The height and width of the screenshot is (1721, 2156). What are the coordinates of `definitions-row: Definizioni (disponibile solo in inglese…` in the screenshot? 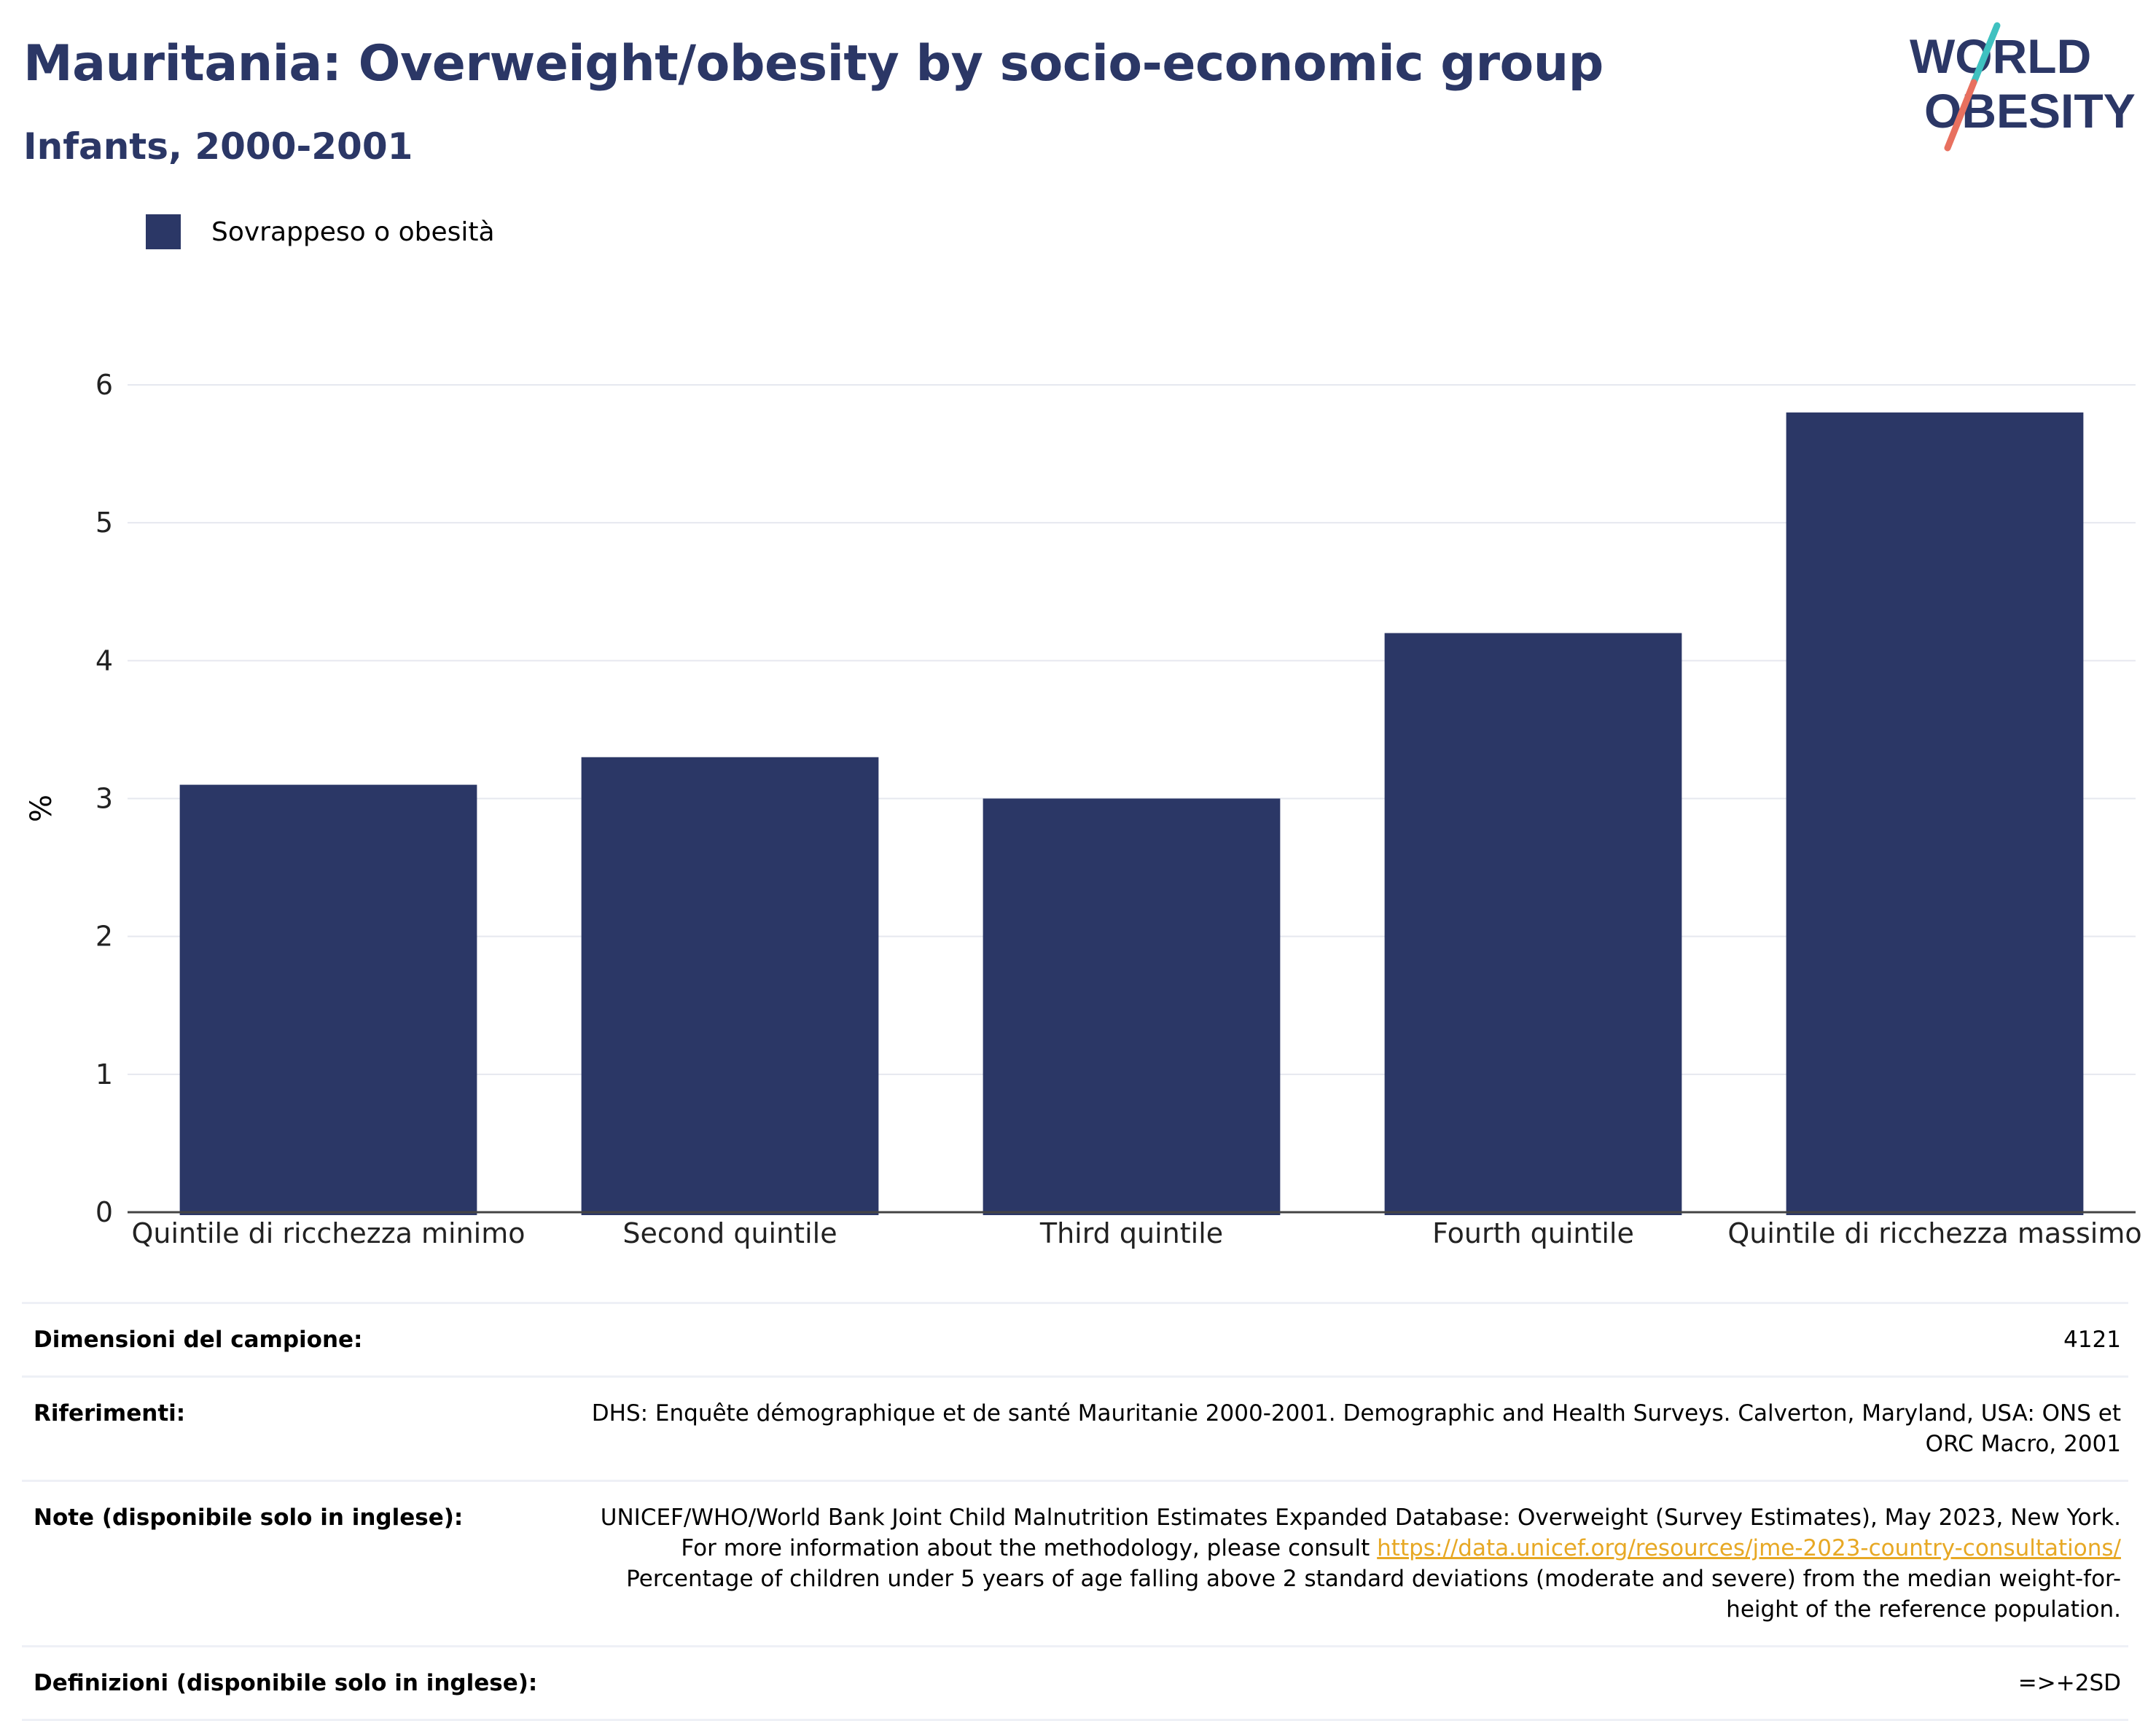 It's located at (1075, 1683).